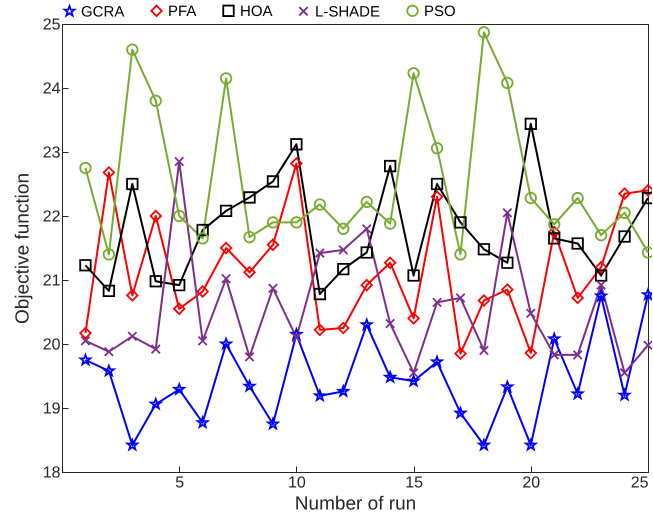 The width and height of the screenshot is (653, 514). Describe the element at coordinates (297, 483) in the screenshot. I see `x-tick-label: 10` at that location.